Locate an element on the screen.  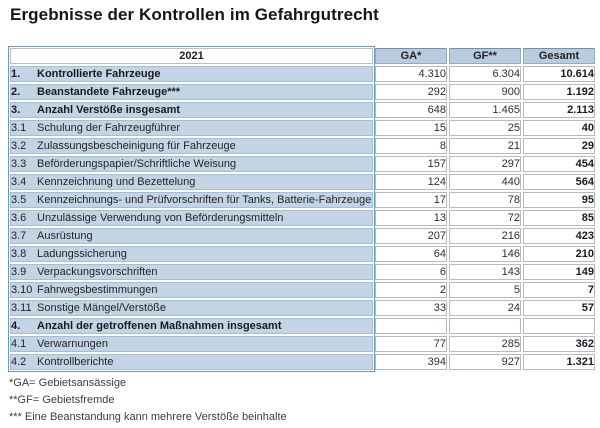
row-label: Beförderungspapier/Schriftliche Weisung is located at coordinates (137, 164).